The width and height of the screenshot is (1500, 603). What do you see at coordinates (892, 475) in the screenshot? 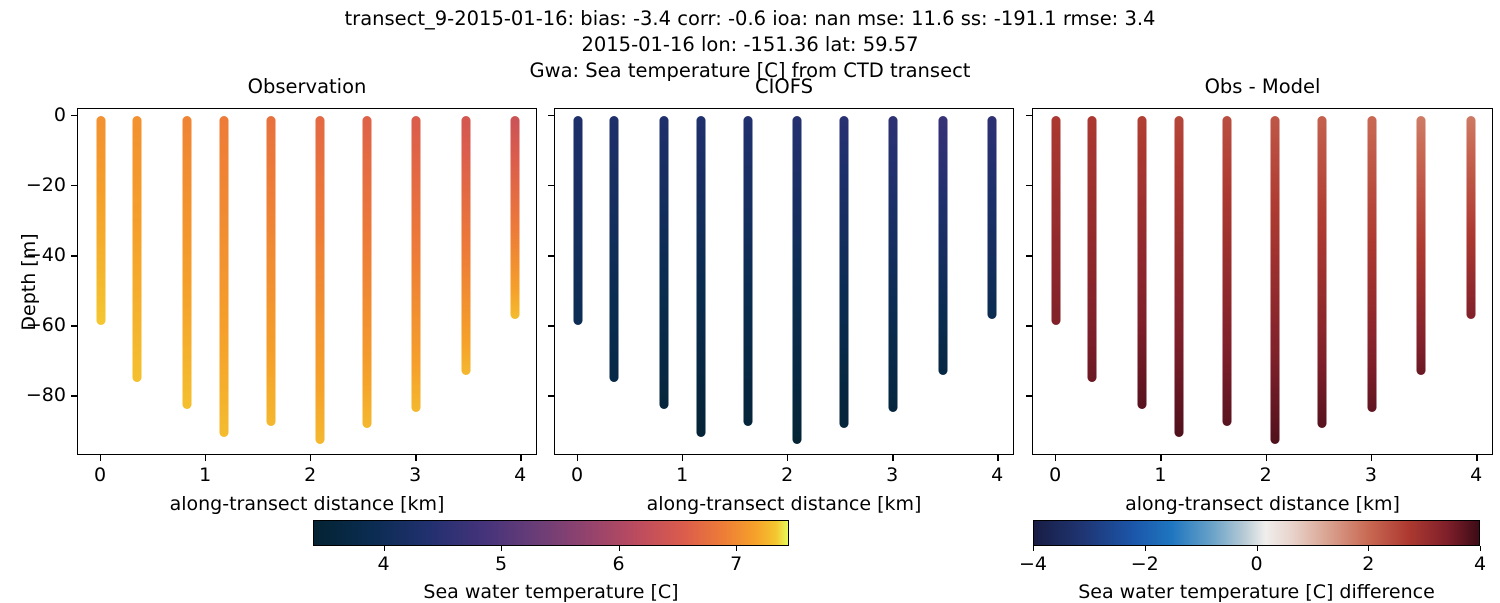
I see `x-axis-tick-label: 3` at bounding box center [892, 475].